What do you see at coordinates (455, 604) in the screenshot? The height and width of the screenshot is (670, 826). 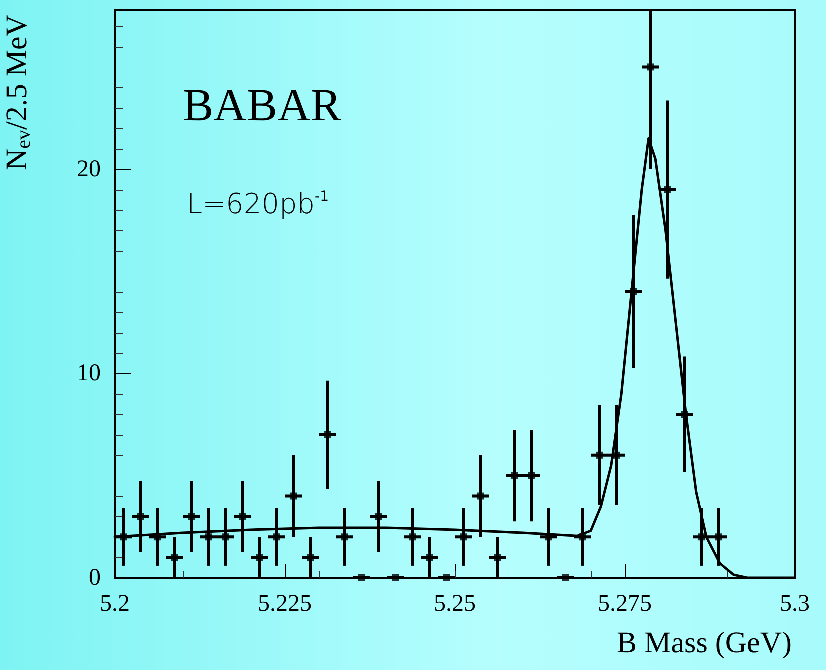 I see `x-tick-label: 5.25` at bounding box center [455, 604].